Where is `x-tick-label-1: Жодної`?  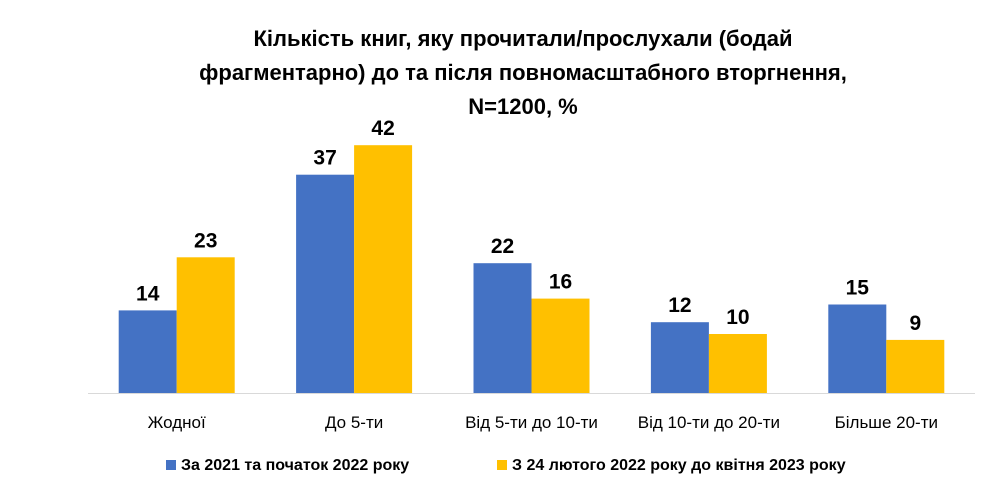
x-tick-label-1: Жодної is located at coordinates (177, 422).